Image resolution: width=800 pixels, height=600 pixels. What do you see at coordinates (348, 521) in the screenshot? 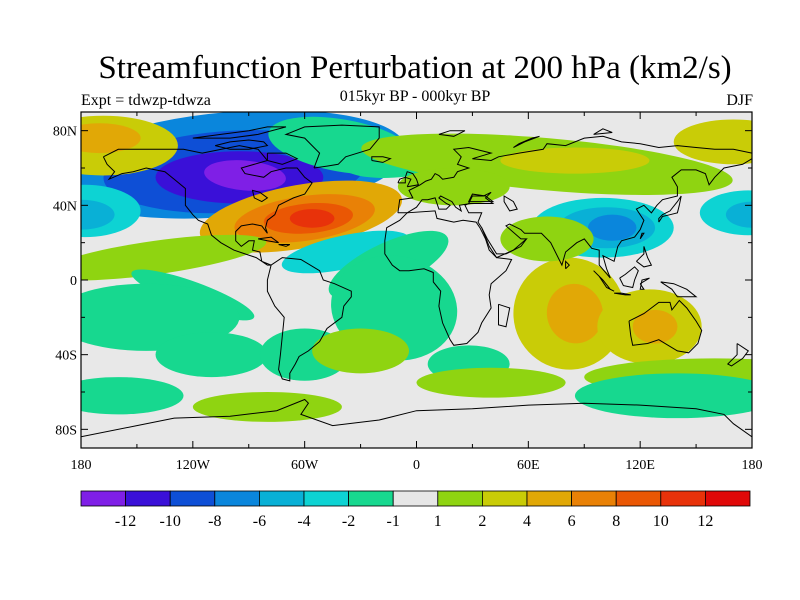
I see `colorbar-label: -2` at bounding box center [348, 521].